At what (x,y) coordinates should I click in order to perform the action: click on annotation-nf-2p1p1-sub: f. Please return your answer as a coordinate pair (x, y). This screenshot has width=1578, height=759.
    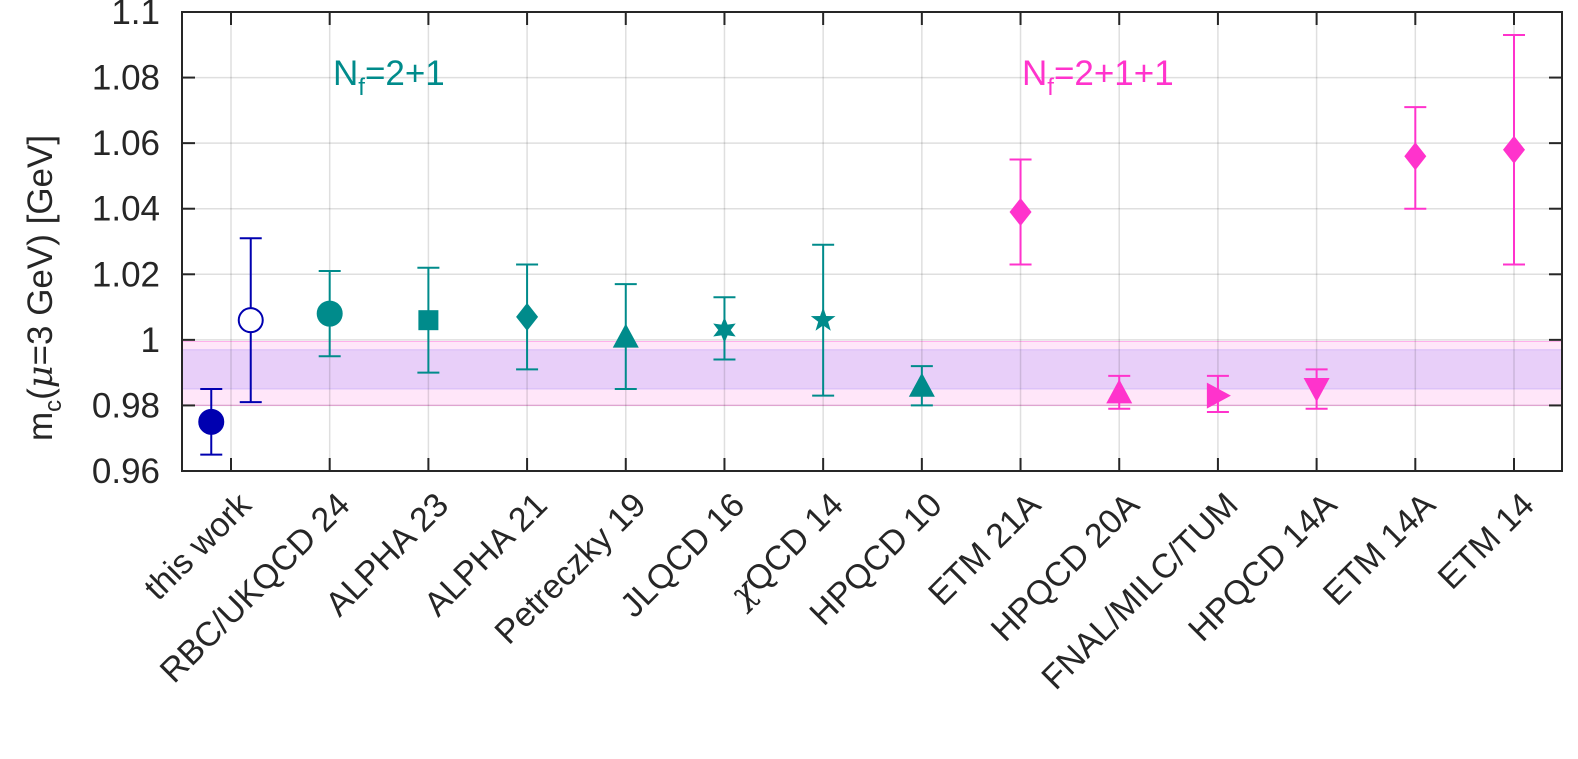
    Looking at the image, I should click on (1050, 87).